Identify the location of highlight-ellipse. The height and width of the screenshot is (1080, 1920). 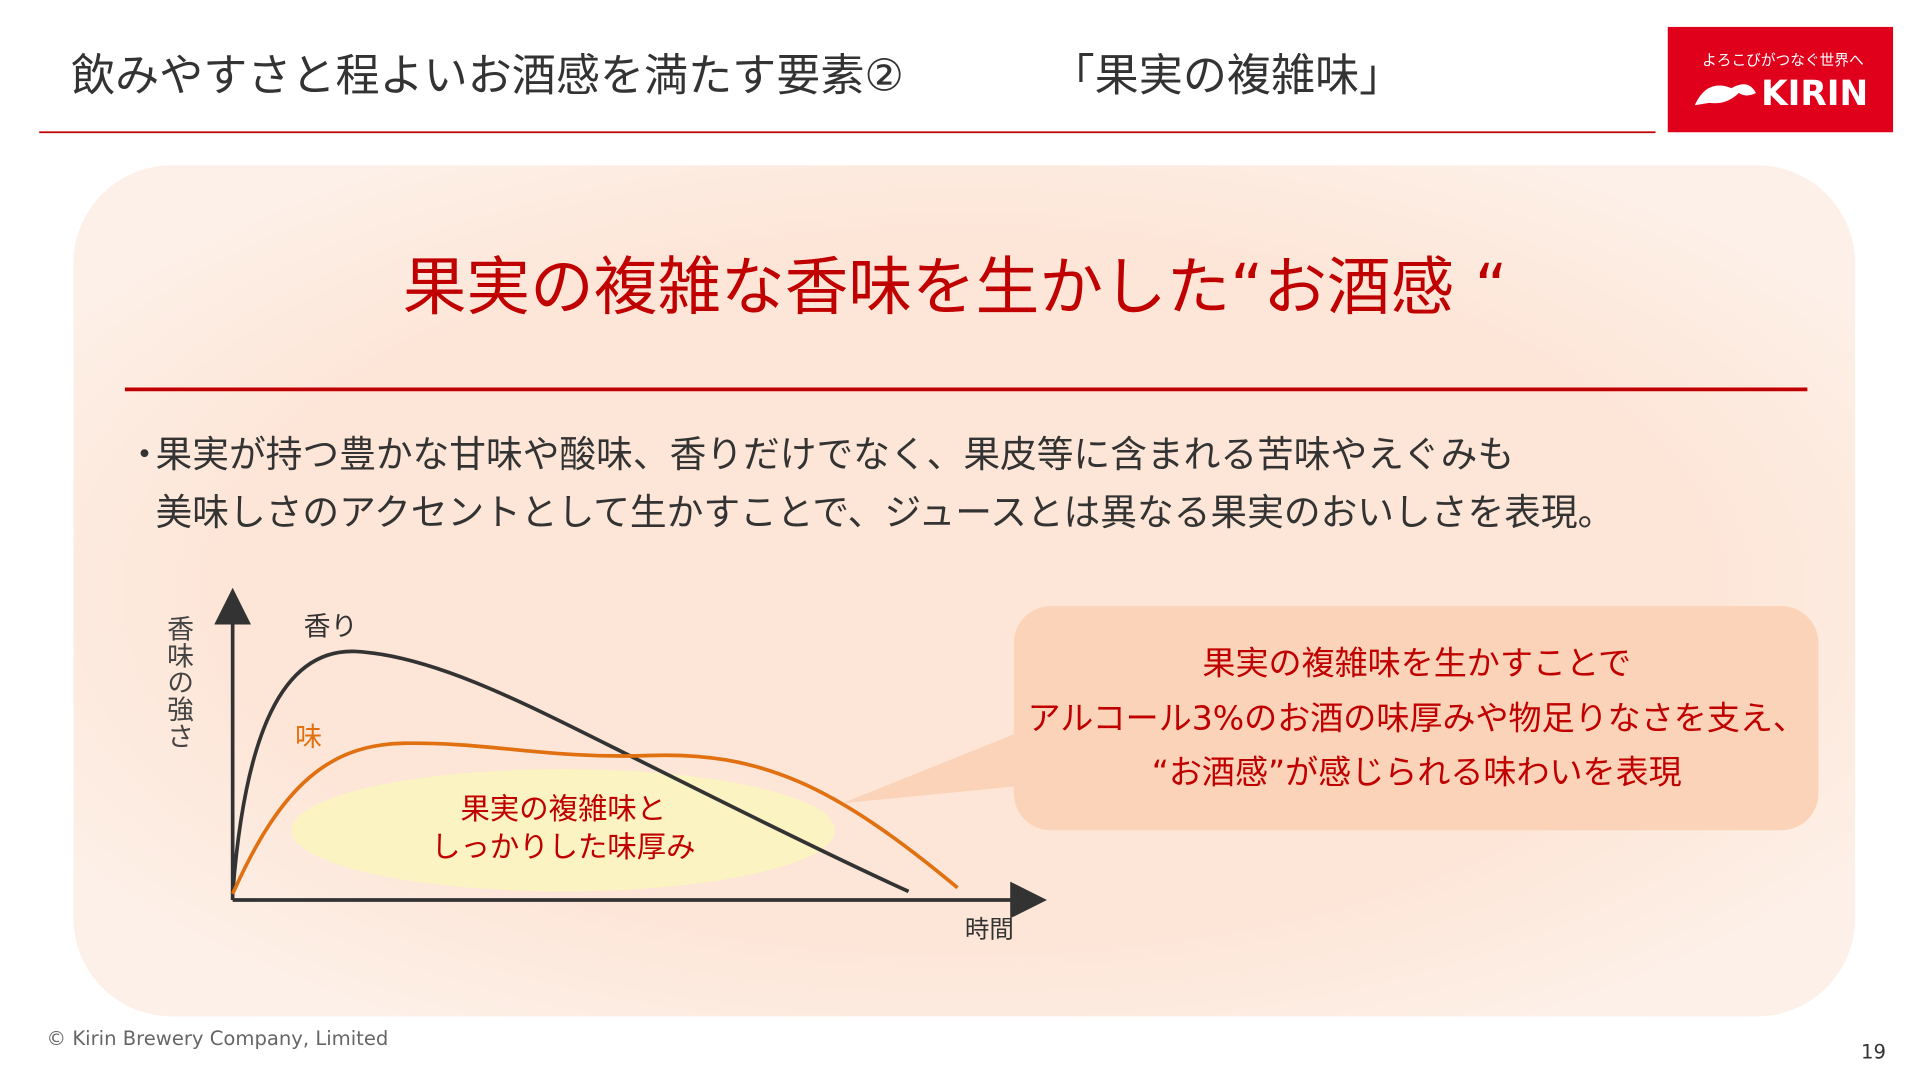
(563, 830).